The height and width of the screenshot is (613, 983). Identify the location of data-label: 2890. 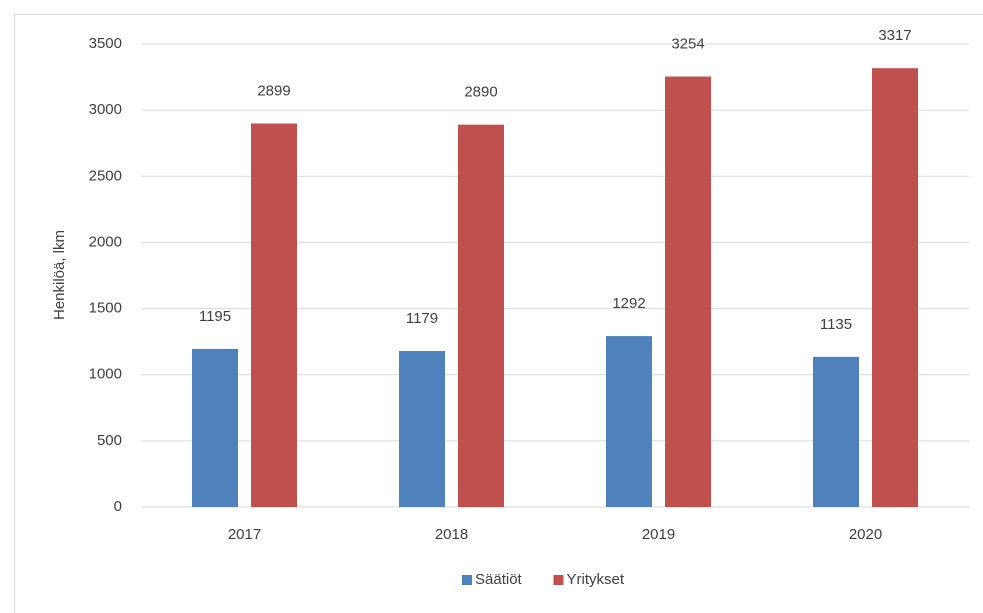
(480, 92).